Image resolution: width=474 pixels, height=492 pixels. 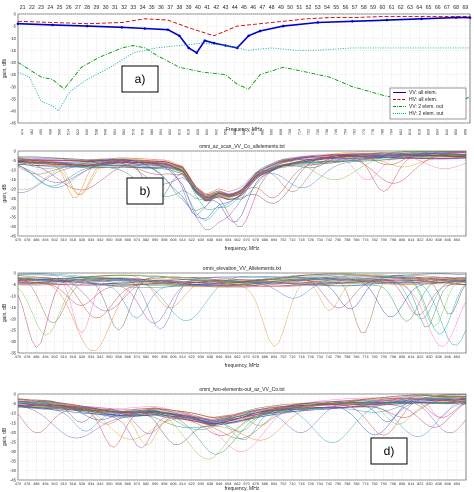 I want to click on channel-number: 58, so click(x=364, y=8).